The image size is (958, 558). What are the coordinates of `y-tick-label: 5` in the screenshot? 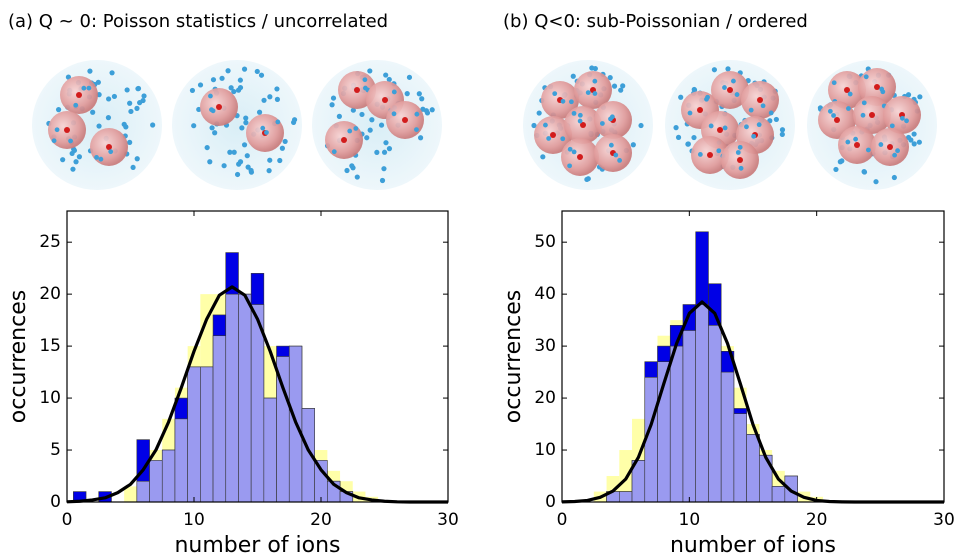 It's located at (55, 450).